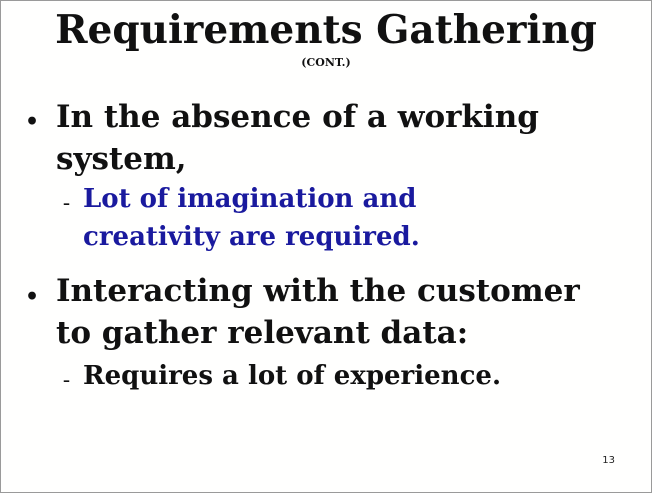  Describe the element at coordinates (121, 159) in the screenshot. I see `bullet-1-line-2: system,` at that location.